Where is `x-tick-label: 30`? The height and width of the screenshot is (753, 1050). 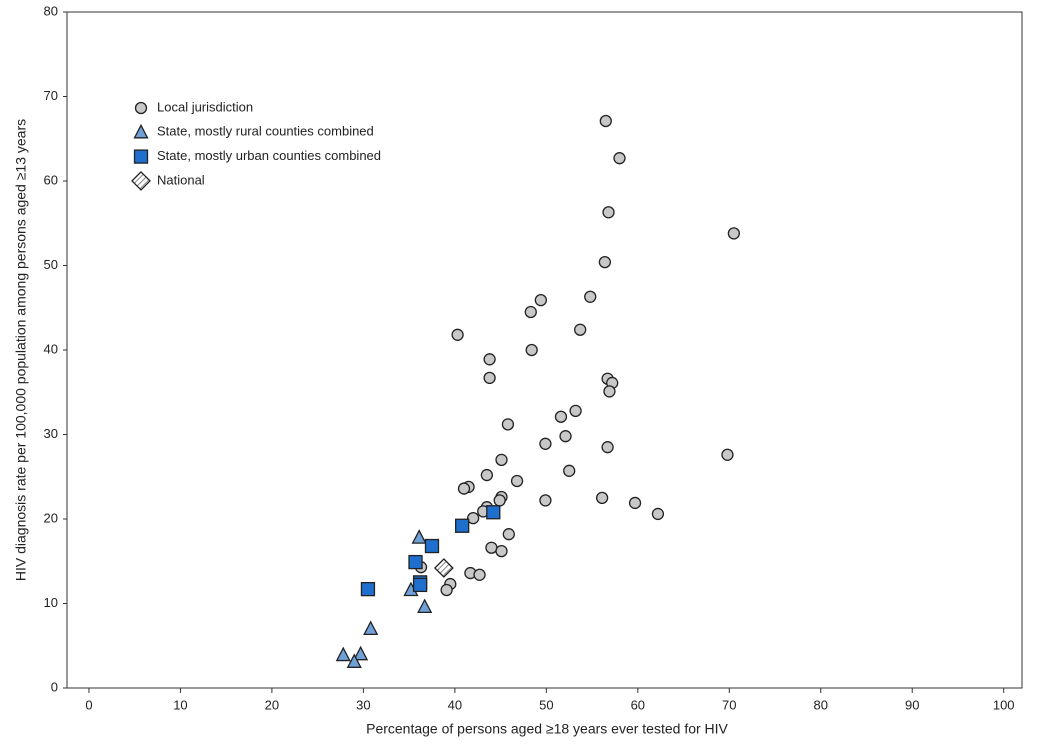
x-tick-label: 30 is located at coordinates (363, 704).